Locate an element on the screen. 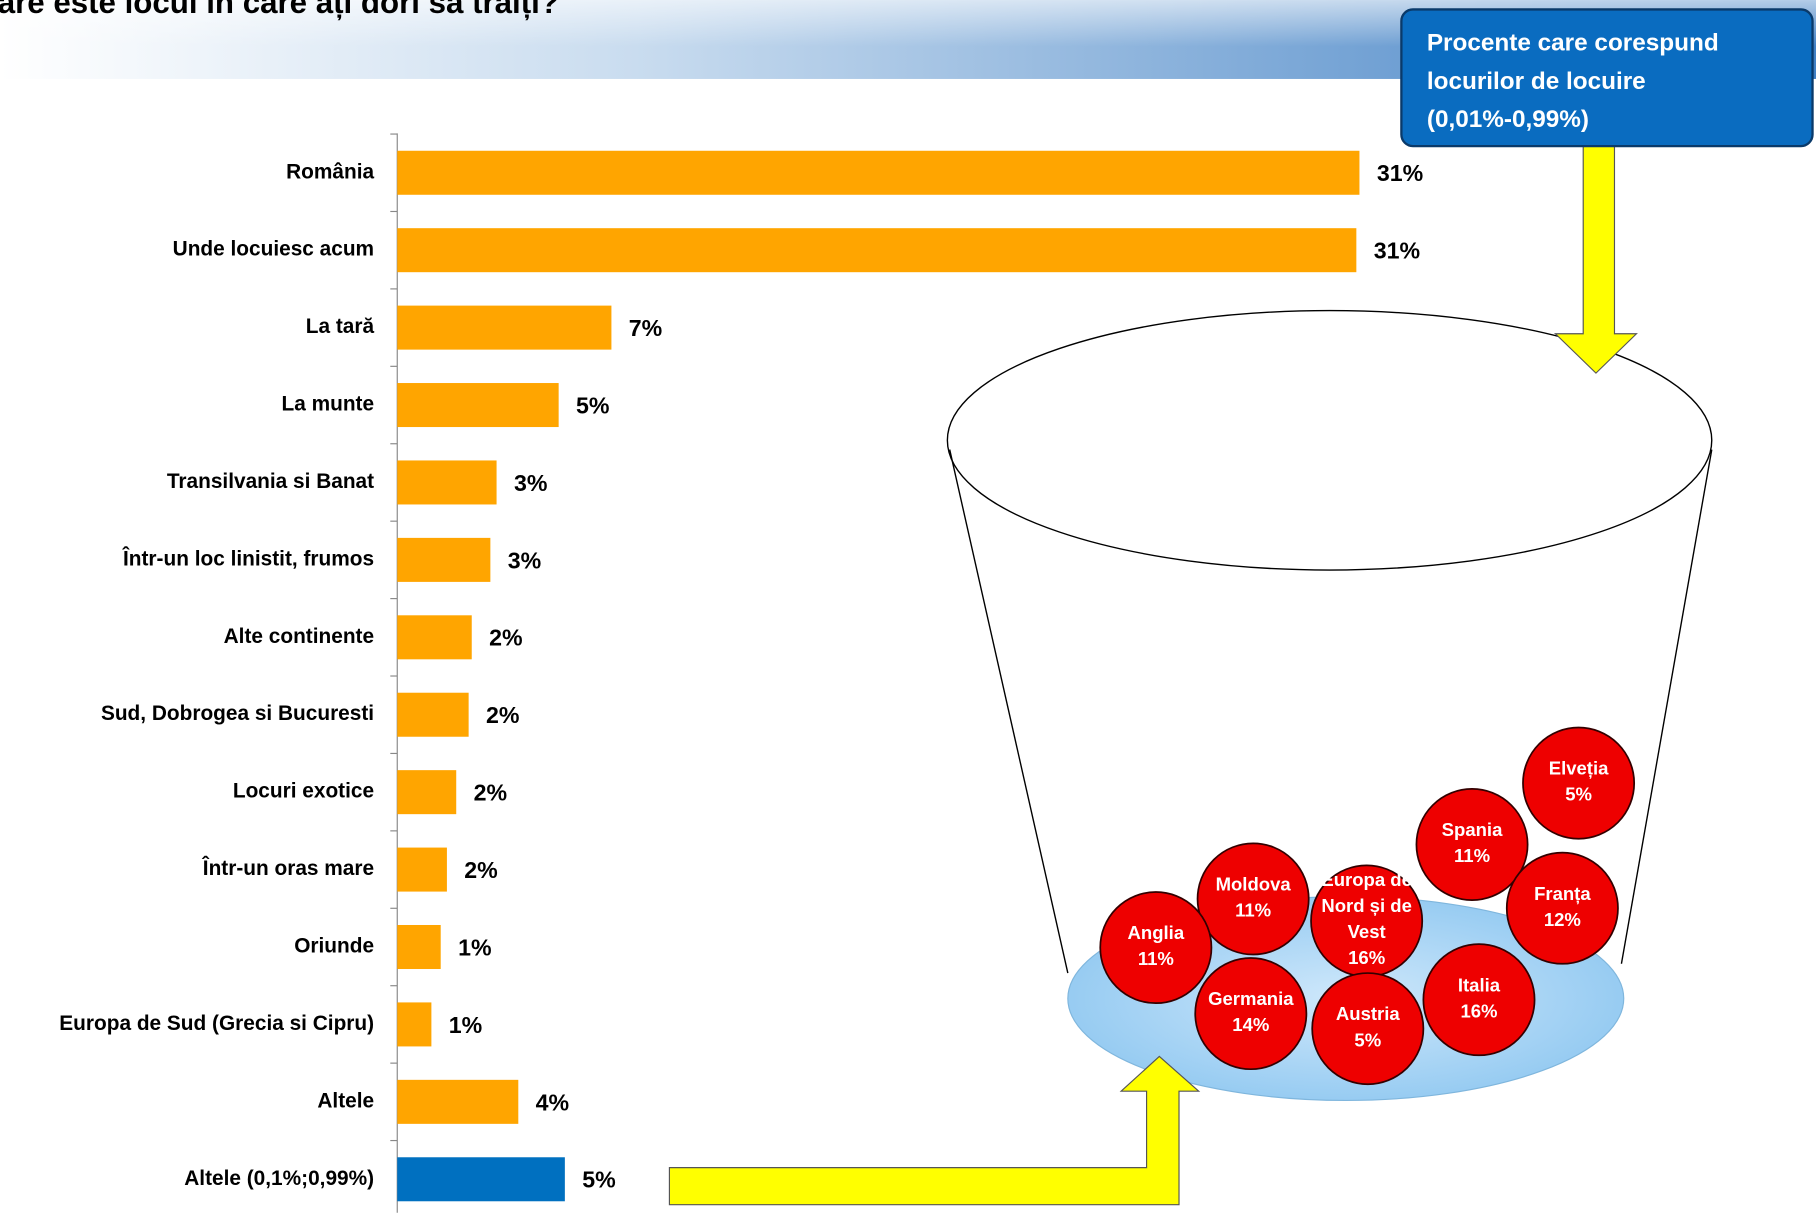  y-tick-label: Într-un oras mare is located at coordinates (288, 868).